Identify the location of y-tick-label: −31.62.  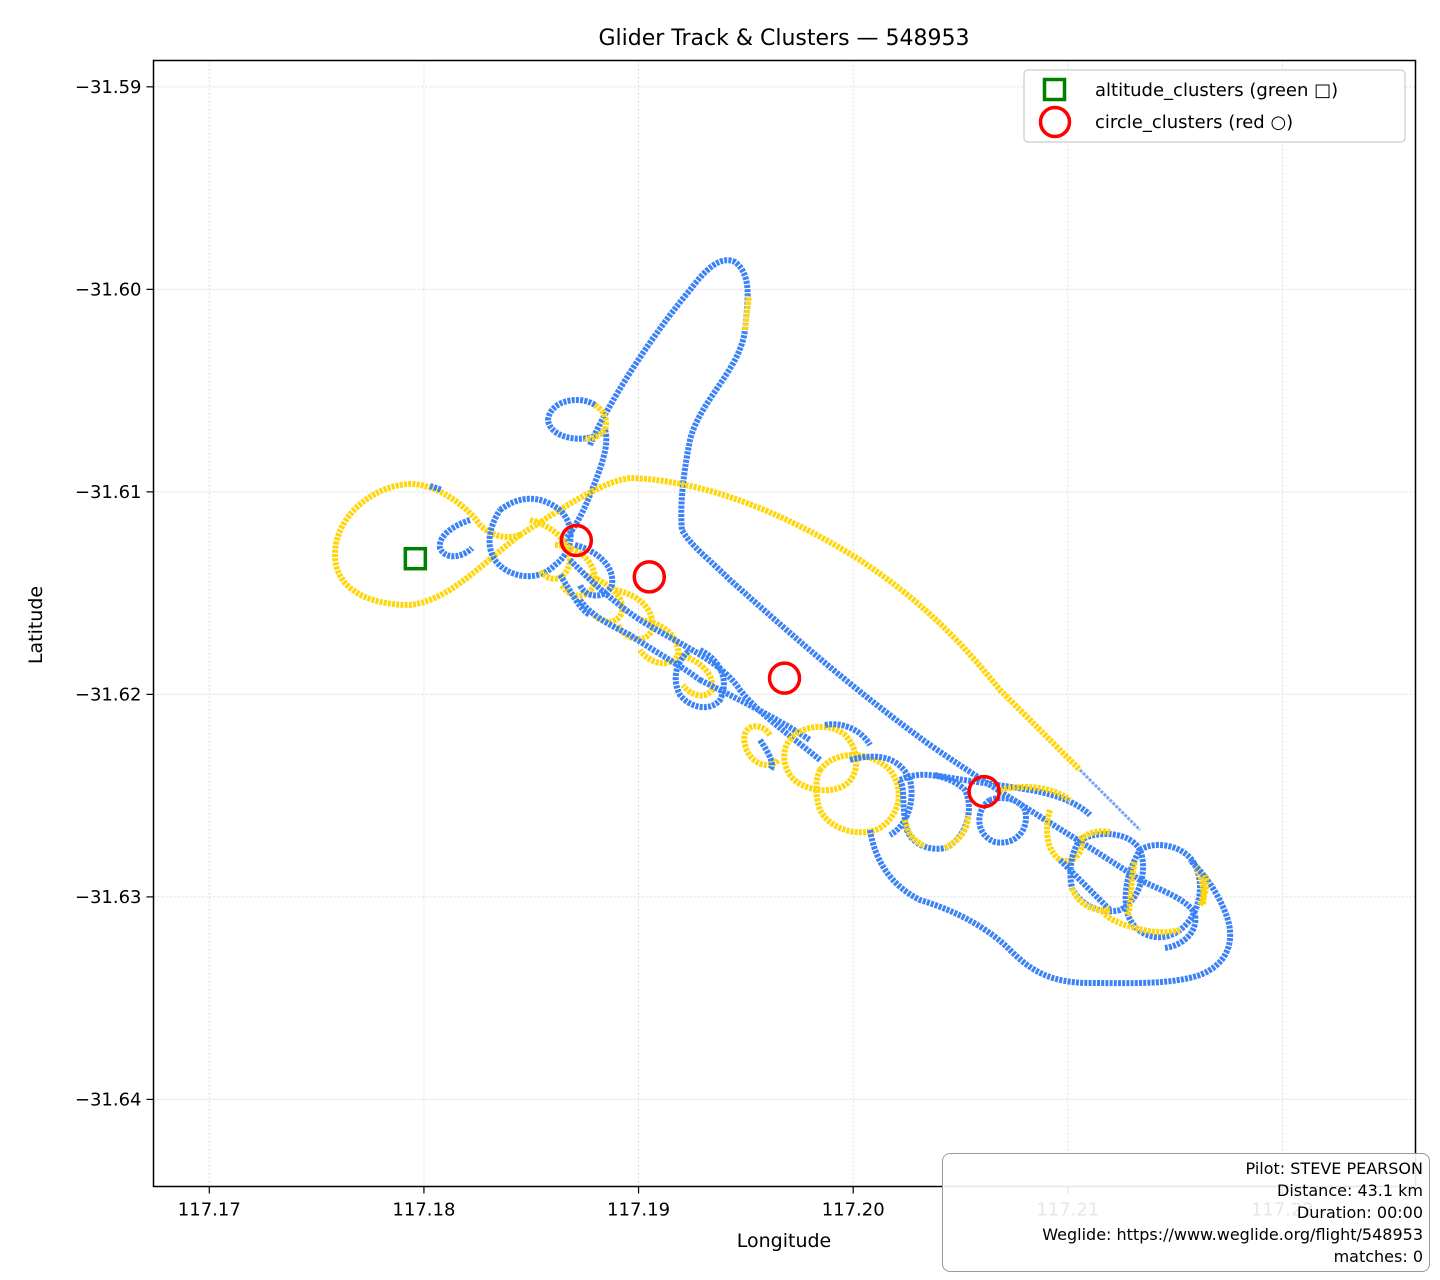
(108, 694).